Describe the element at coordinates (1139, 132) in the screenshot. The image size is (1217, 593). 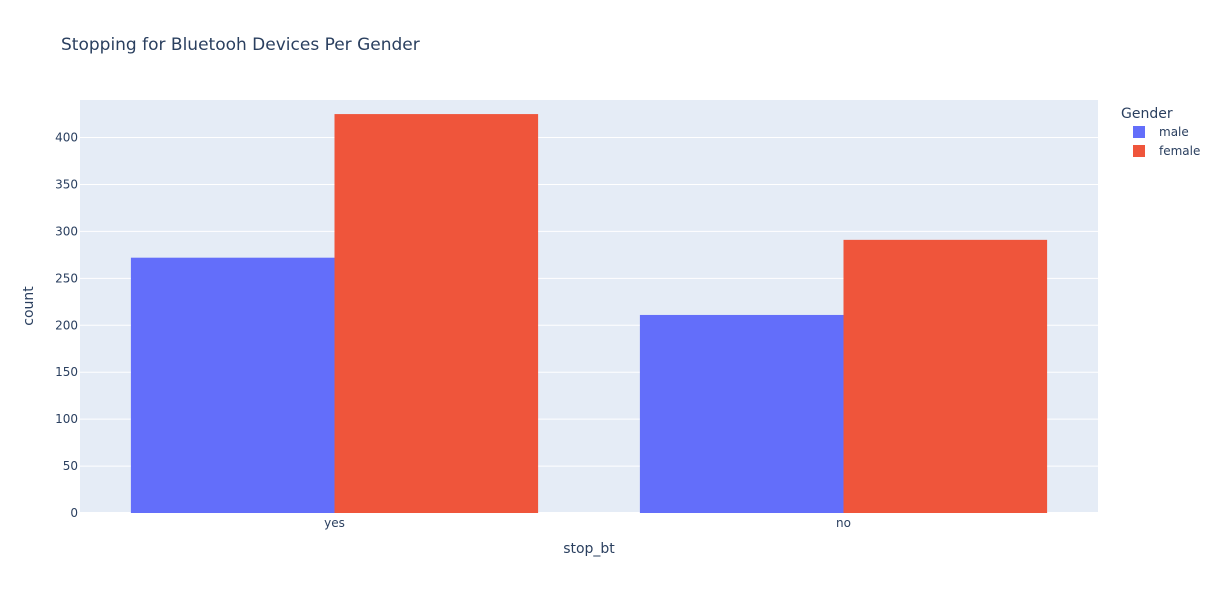
I see `legend-swatch-male` at that location.